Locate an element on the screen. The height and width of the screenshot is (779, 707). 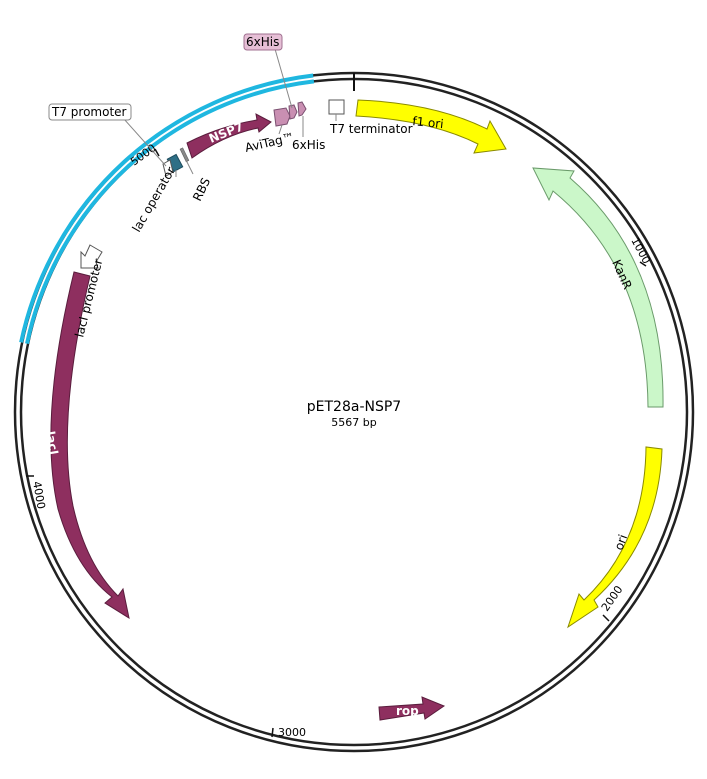
t7-promoter-label-box is located at coordinates (90, 112).